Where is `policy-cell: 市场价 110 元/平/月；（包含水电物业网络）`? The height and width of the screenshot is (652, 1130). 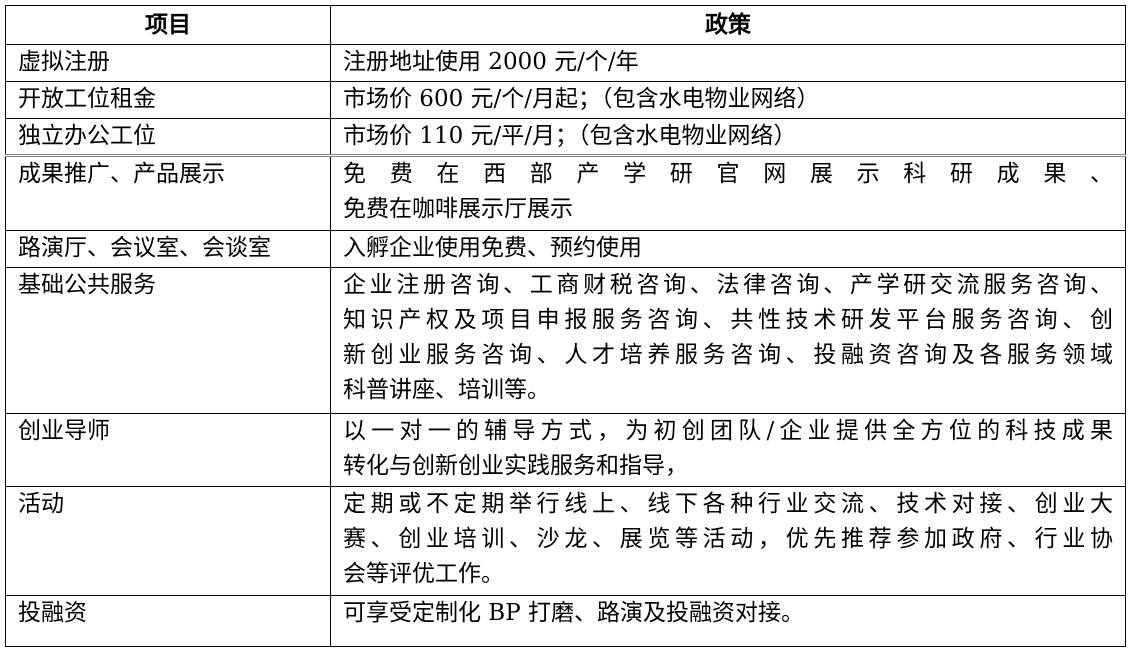
policy-cell: 市场价 110 元/平/月；（包含水电物业网络） is located at coordinates (728, 137).